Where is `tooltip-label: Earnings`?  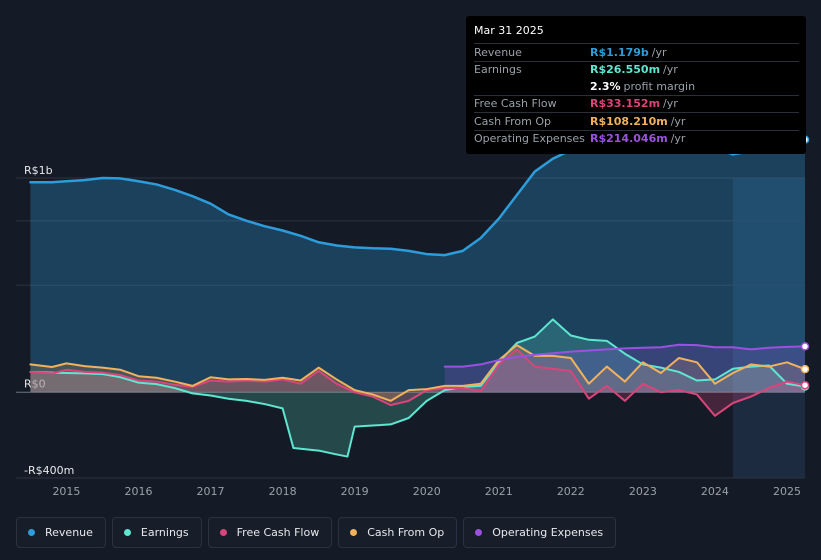
tooltip-label: Earnings is located at coordinates (498, 69).